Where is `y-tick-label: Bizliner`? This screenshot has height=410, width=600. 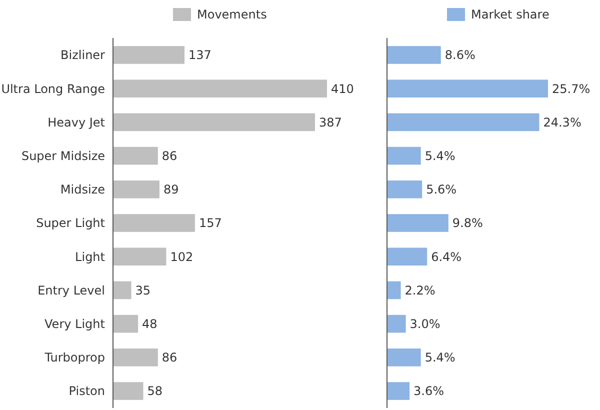 y-tick-label: Bizliner is located at coordinates (83, 55).